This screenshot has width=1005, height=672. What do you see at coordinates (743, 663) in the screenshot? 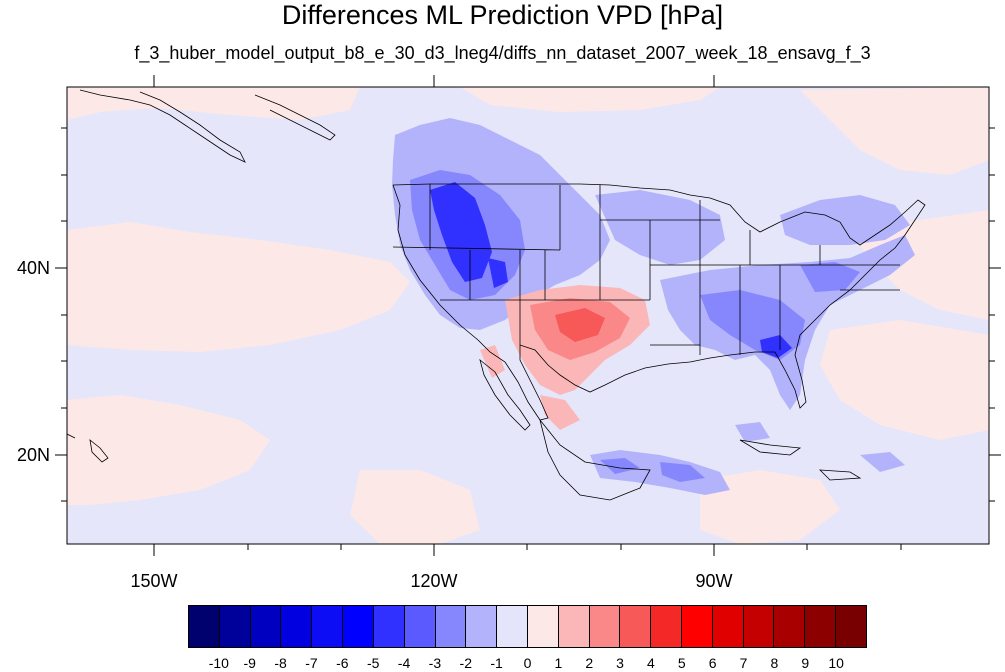
I see `colorbar-label: 7` at bounding box center [743, 663].